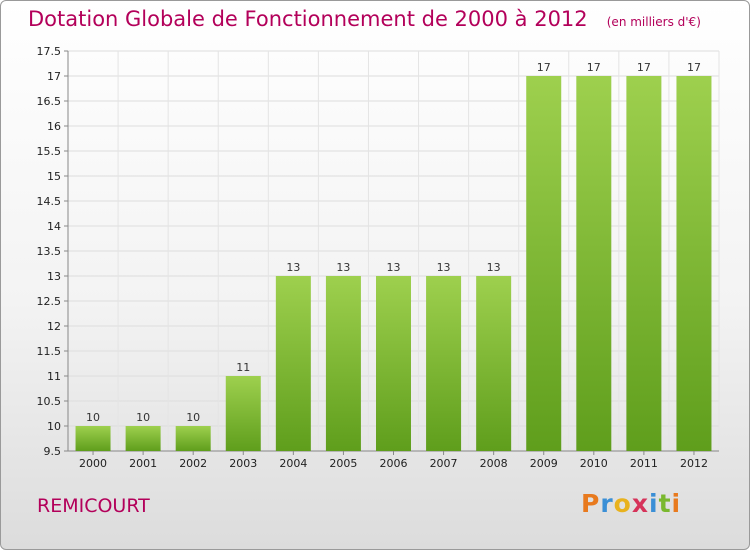 This screenshot has height=550, width=750. I want to click on y-tick-label: 16, so click(54, 126).